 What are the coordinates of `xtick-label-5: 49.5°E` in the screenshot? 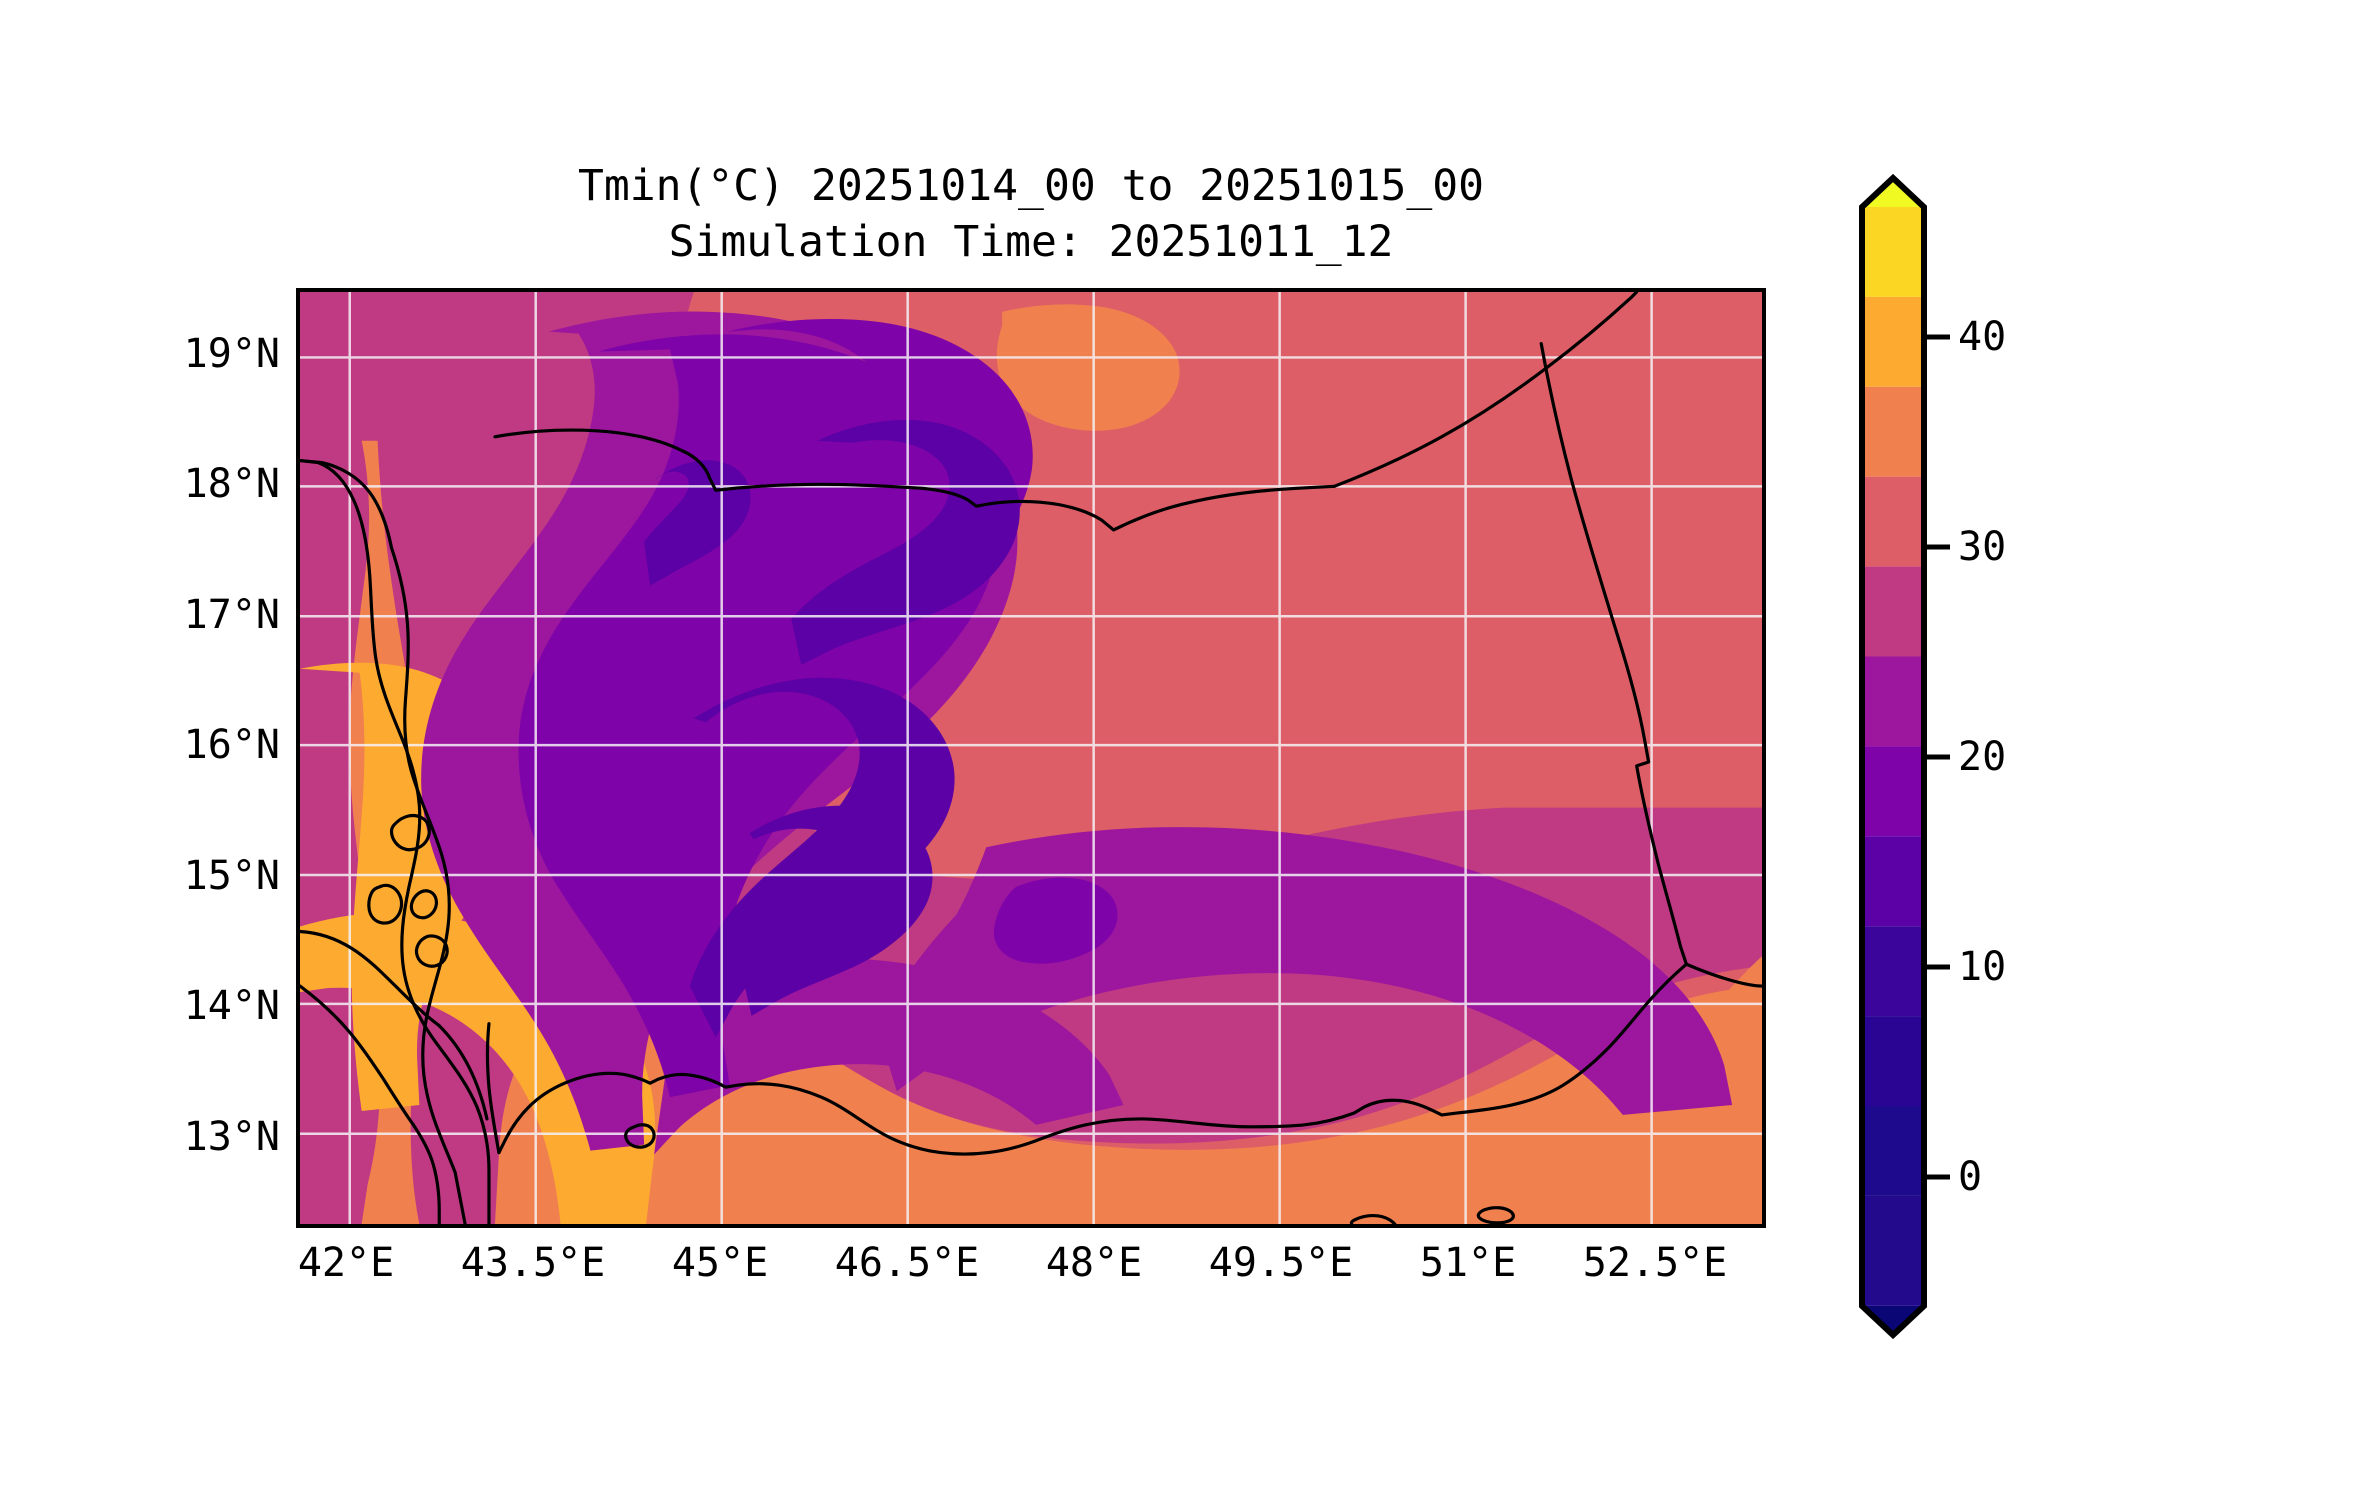 It's located at (1281, 1263).